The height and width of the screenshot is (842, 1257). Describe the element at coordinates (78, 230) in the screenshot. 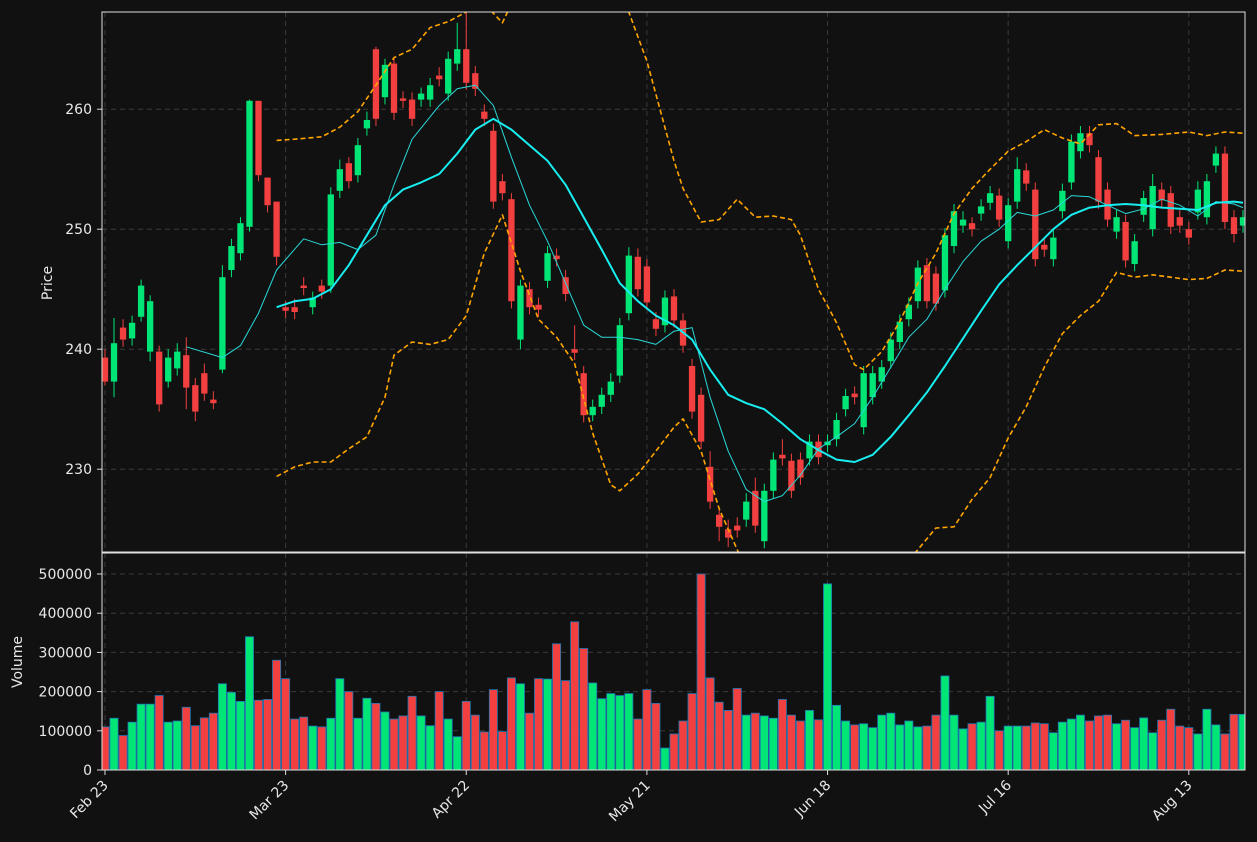

I see `y-tick-label: 250` at that location.